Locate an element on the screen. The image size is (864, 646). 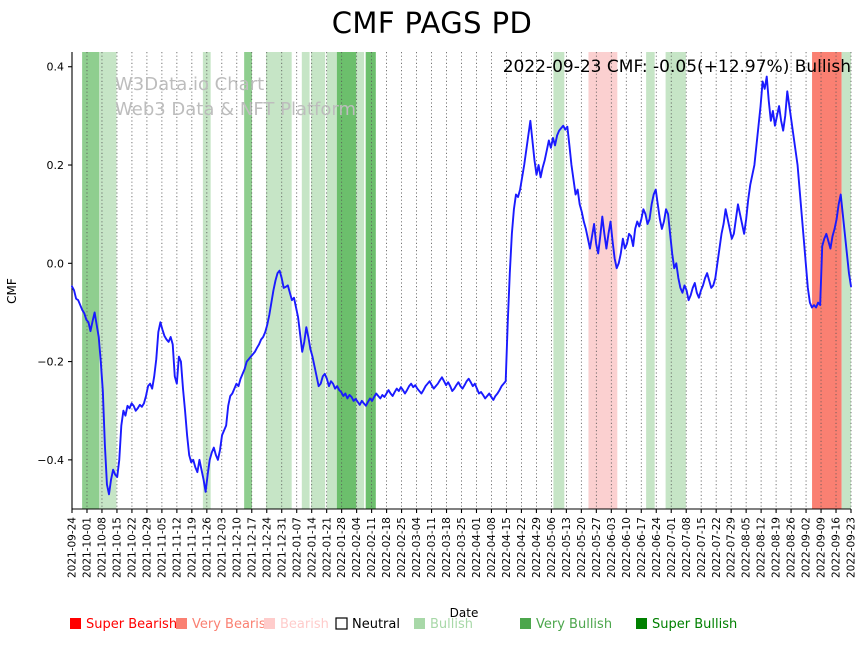
y-tick-label: 0.2 is located at coordinates (56, 165).